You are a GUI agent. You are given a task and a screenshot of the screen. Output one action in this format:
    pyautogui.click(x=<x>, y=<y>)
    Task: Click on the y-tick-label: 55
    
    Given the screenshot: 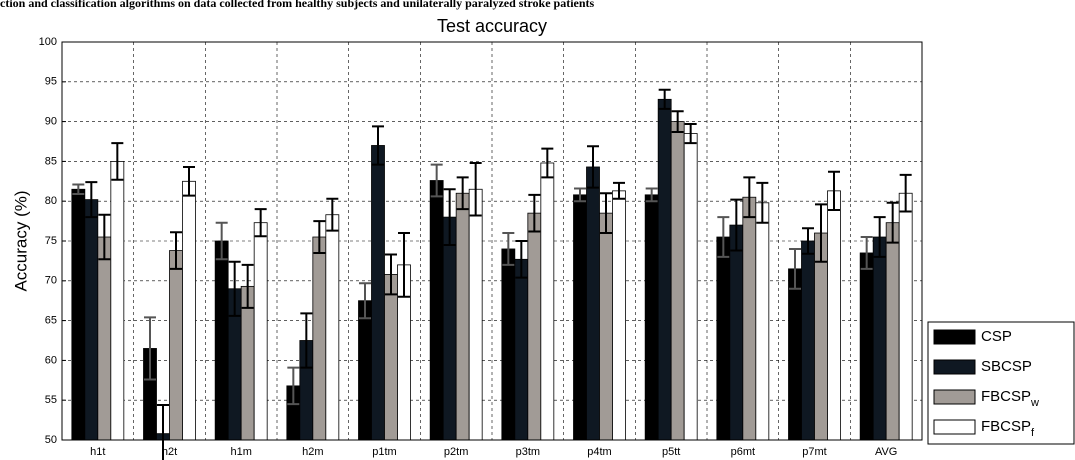 What is the action you would take?
    pyautogui.click(x=51, y=400)
    